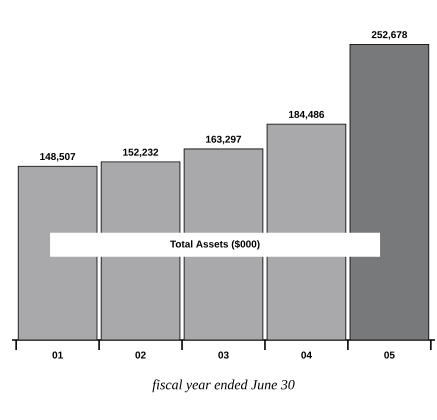  I want to click on x-tick-label: 01, so click(57, 355).